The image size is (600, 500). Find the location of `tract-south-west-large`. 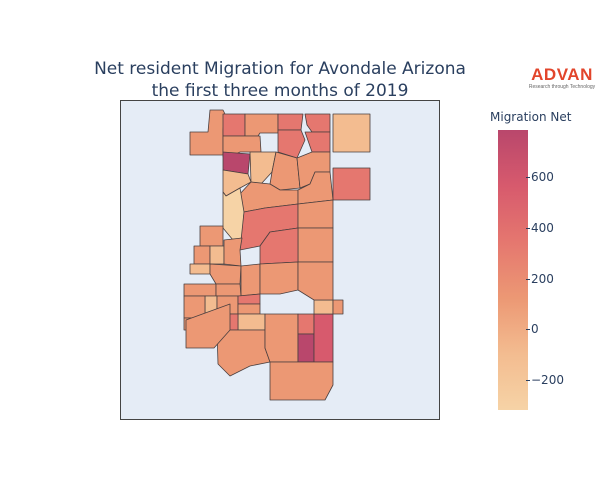

tract-south-west-large is located at coordinates (243, 353).